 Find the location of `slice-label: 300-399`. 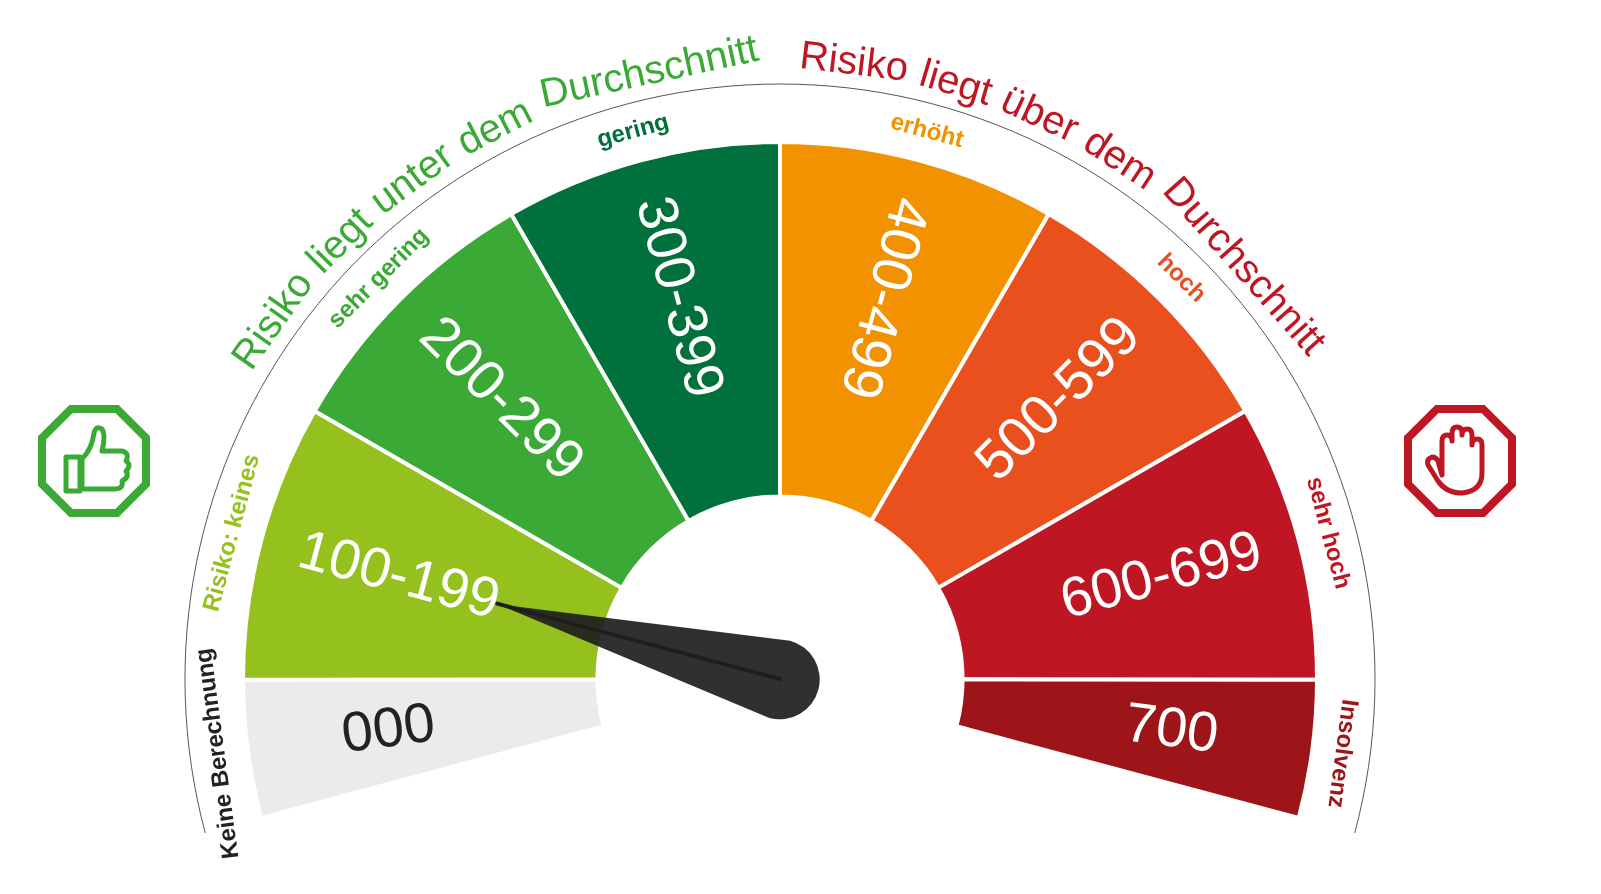

slice-label: 300-399 is located at coordinates (681, 297).